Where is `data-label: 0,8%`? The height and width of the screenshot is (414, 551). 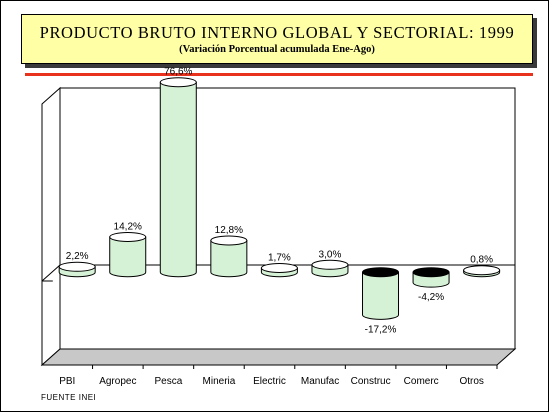
data-label: 0,8% is located at coordinates (481, 260).